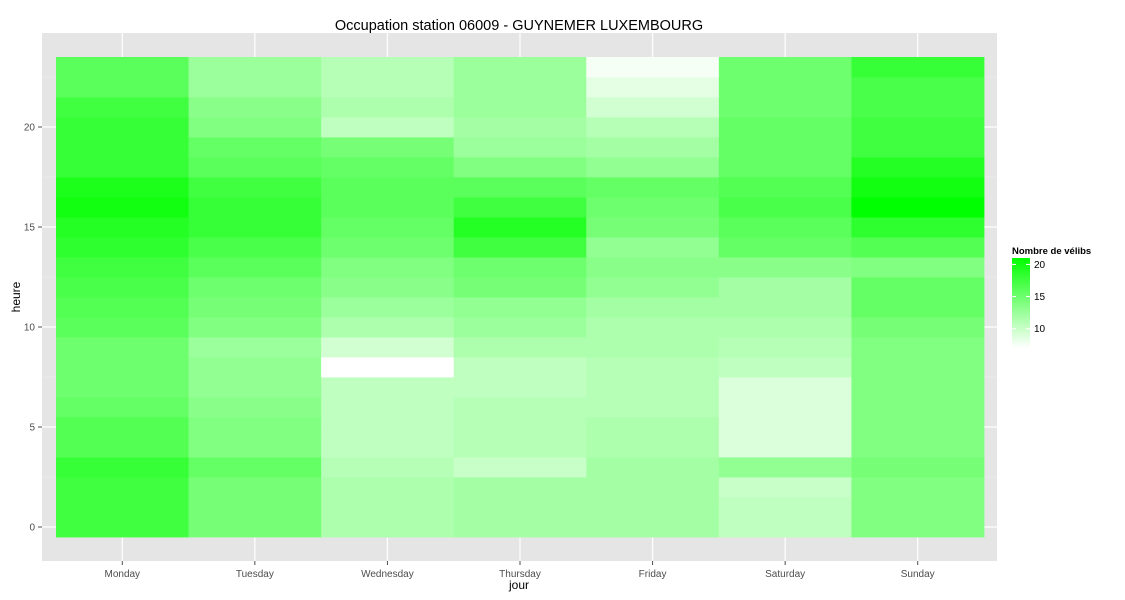  What do you see at coordinates (520, 574) in the screenshot?
I see `x-tick-label: Thursday` at bounding box center [520, 574].